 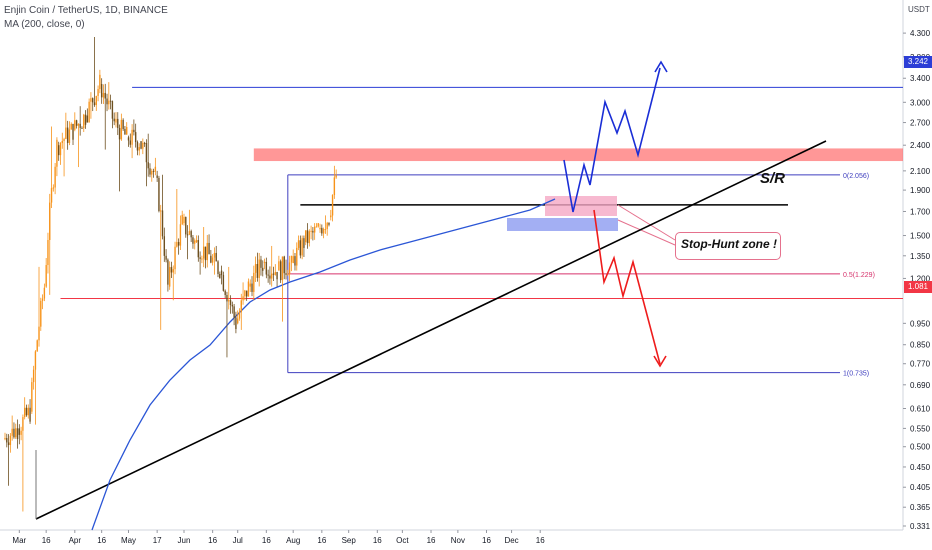 What do you see at coordinates (612, 140) in the screenshot?
I see `bullish-projection-path` at bounding box center [612, 140].